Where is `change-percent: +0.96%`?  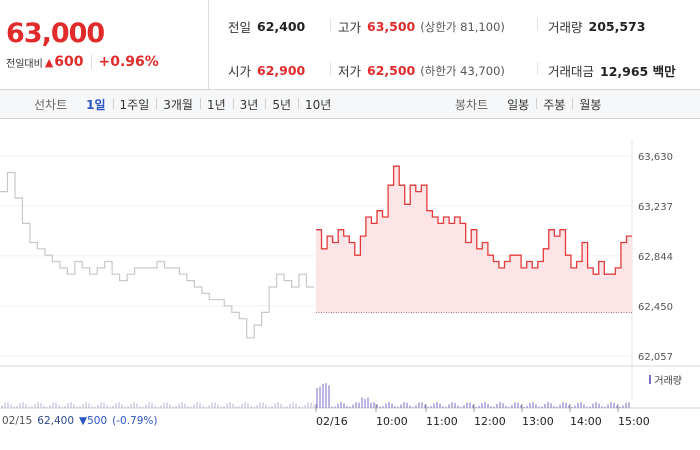
change-percent: +0.96% is located at coordinates (128, 62).